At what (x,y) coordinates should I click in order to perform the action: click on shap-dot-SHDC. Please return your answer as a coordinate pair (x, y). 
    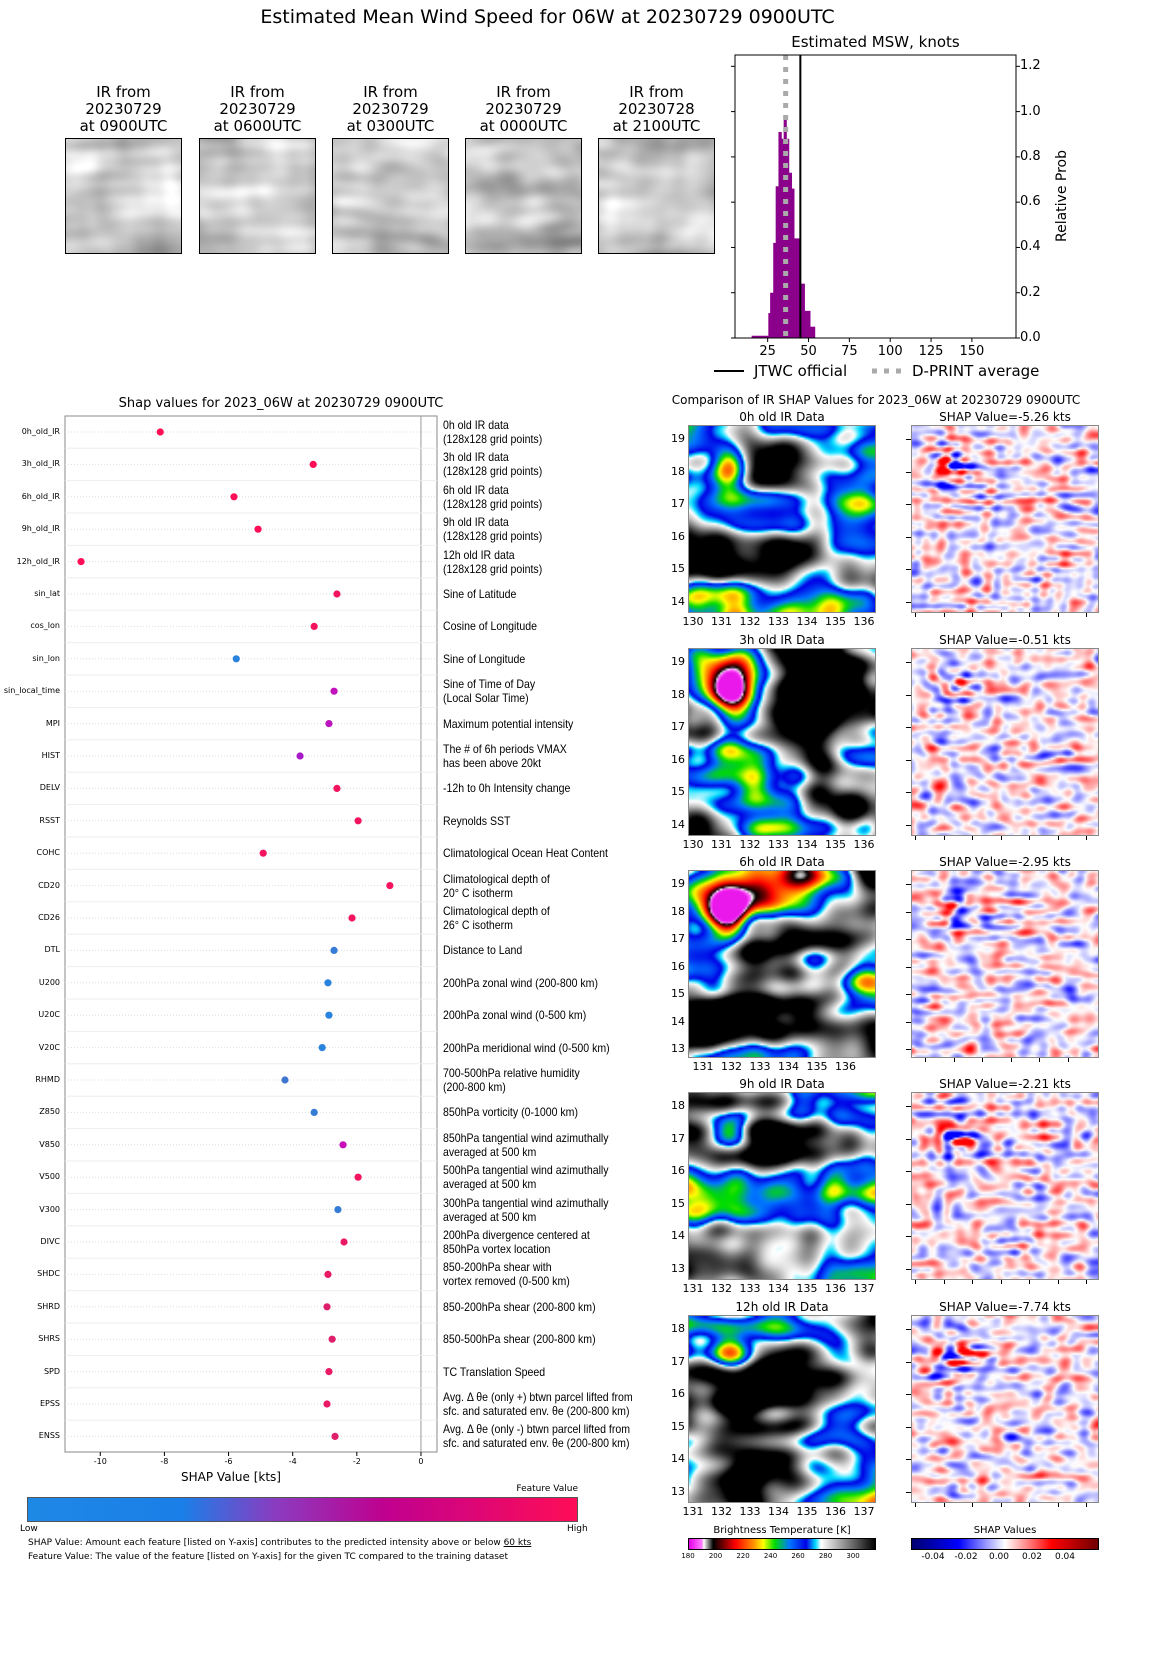
    Looking at the image, I should click on (328, 1274).